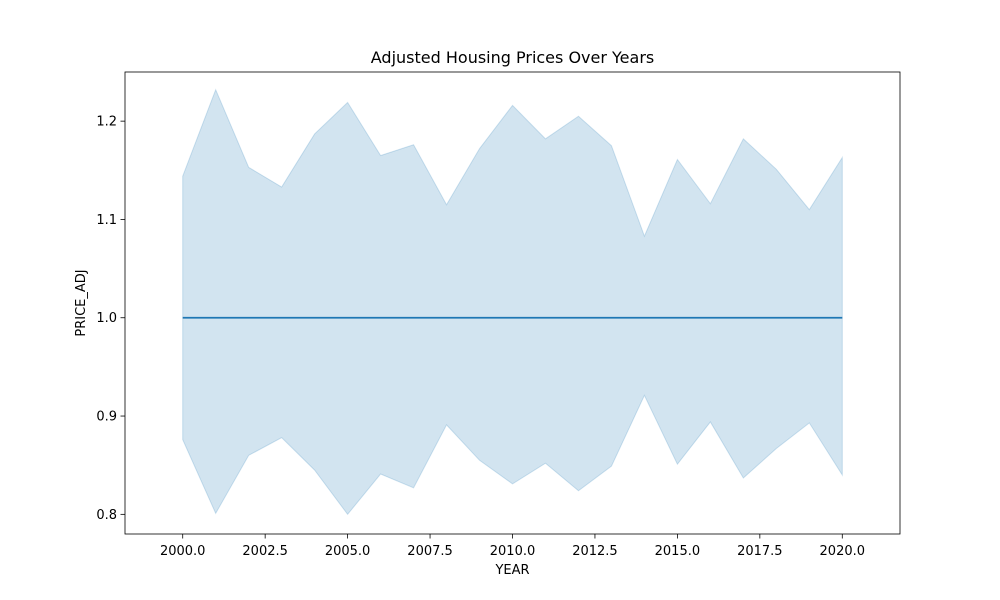 This screenshot has width=1000, height=600. I want to click on y-tick-label: 1.0, so click(106, 318).